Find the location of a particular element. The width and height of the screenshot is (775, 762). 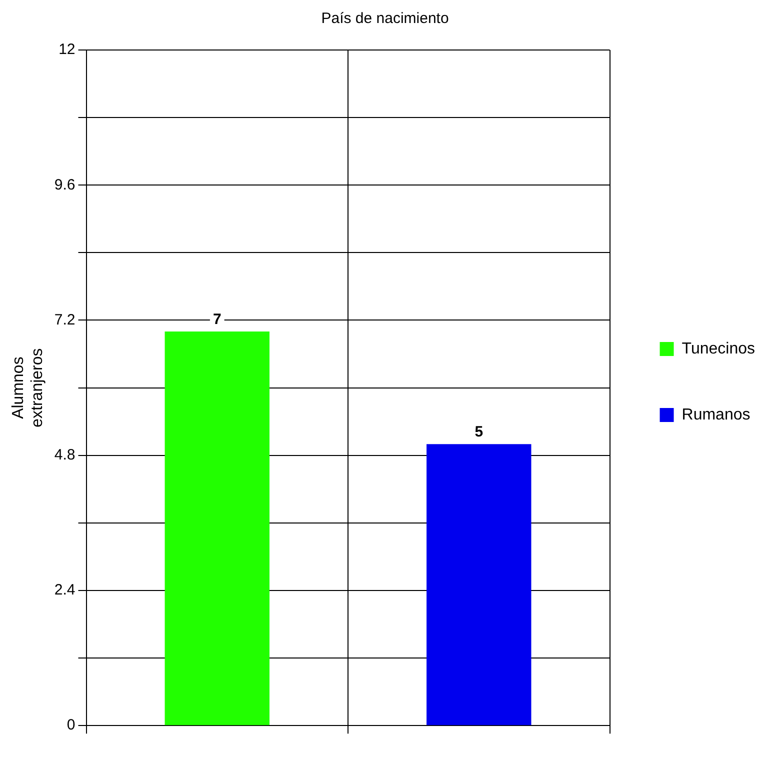

data-label: 7 is located at coordinates (217, 319).